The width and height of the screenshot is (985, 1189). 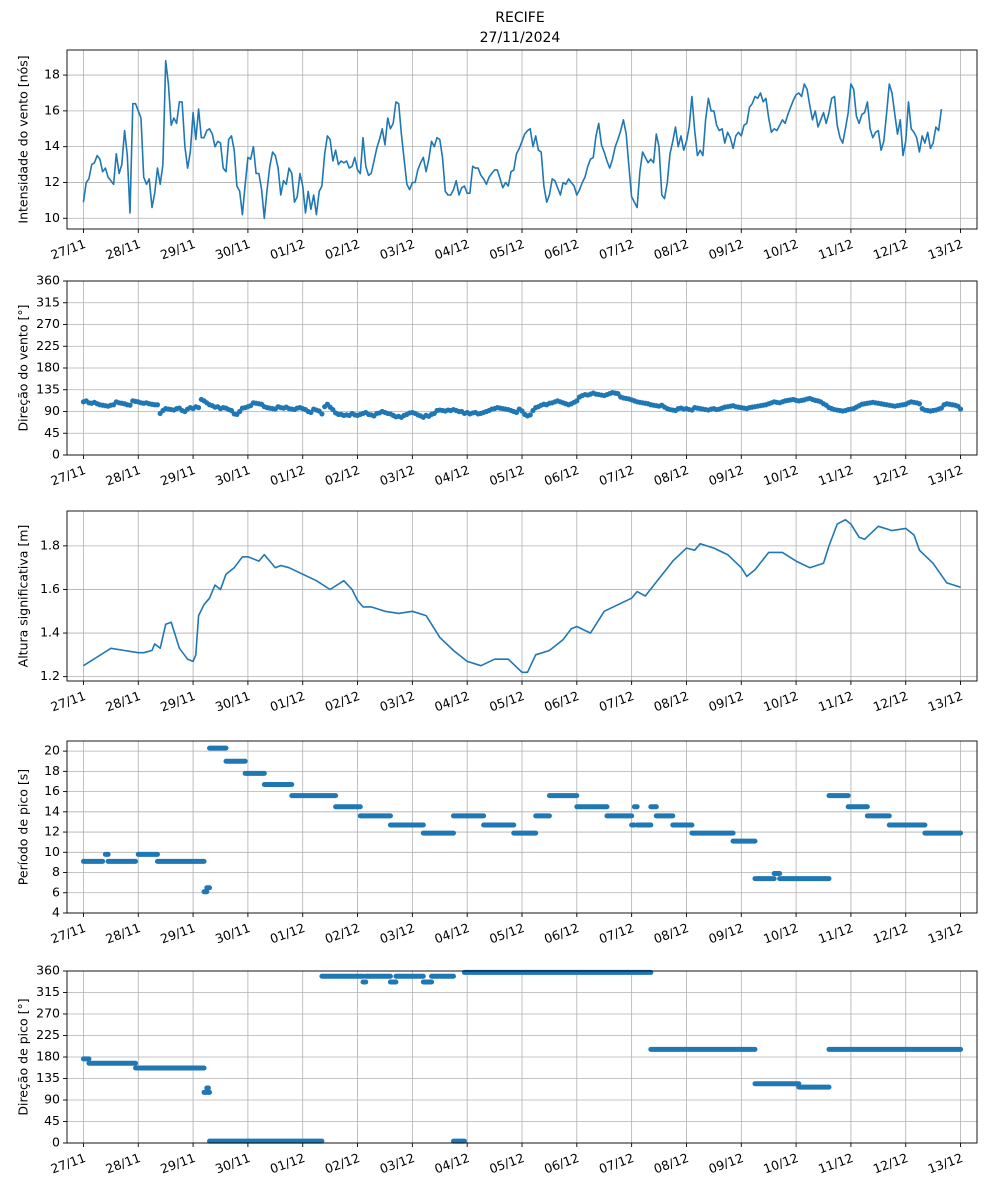 I want to click on y-tick-label: 1.8, so click(x=50, y=544).